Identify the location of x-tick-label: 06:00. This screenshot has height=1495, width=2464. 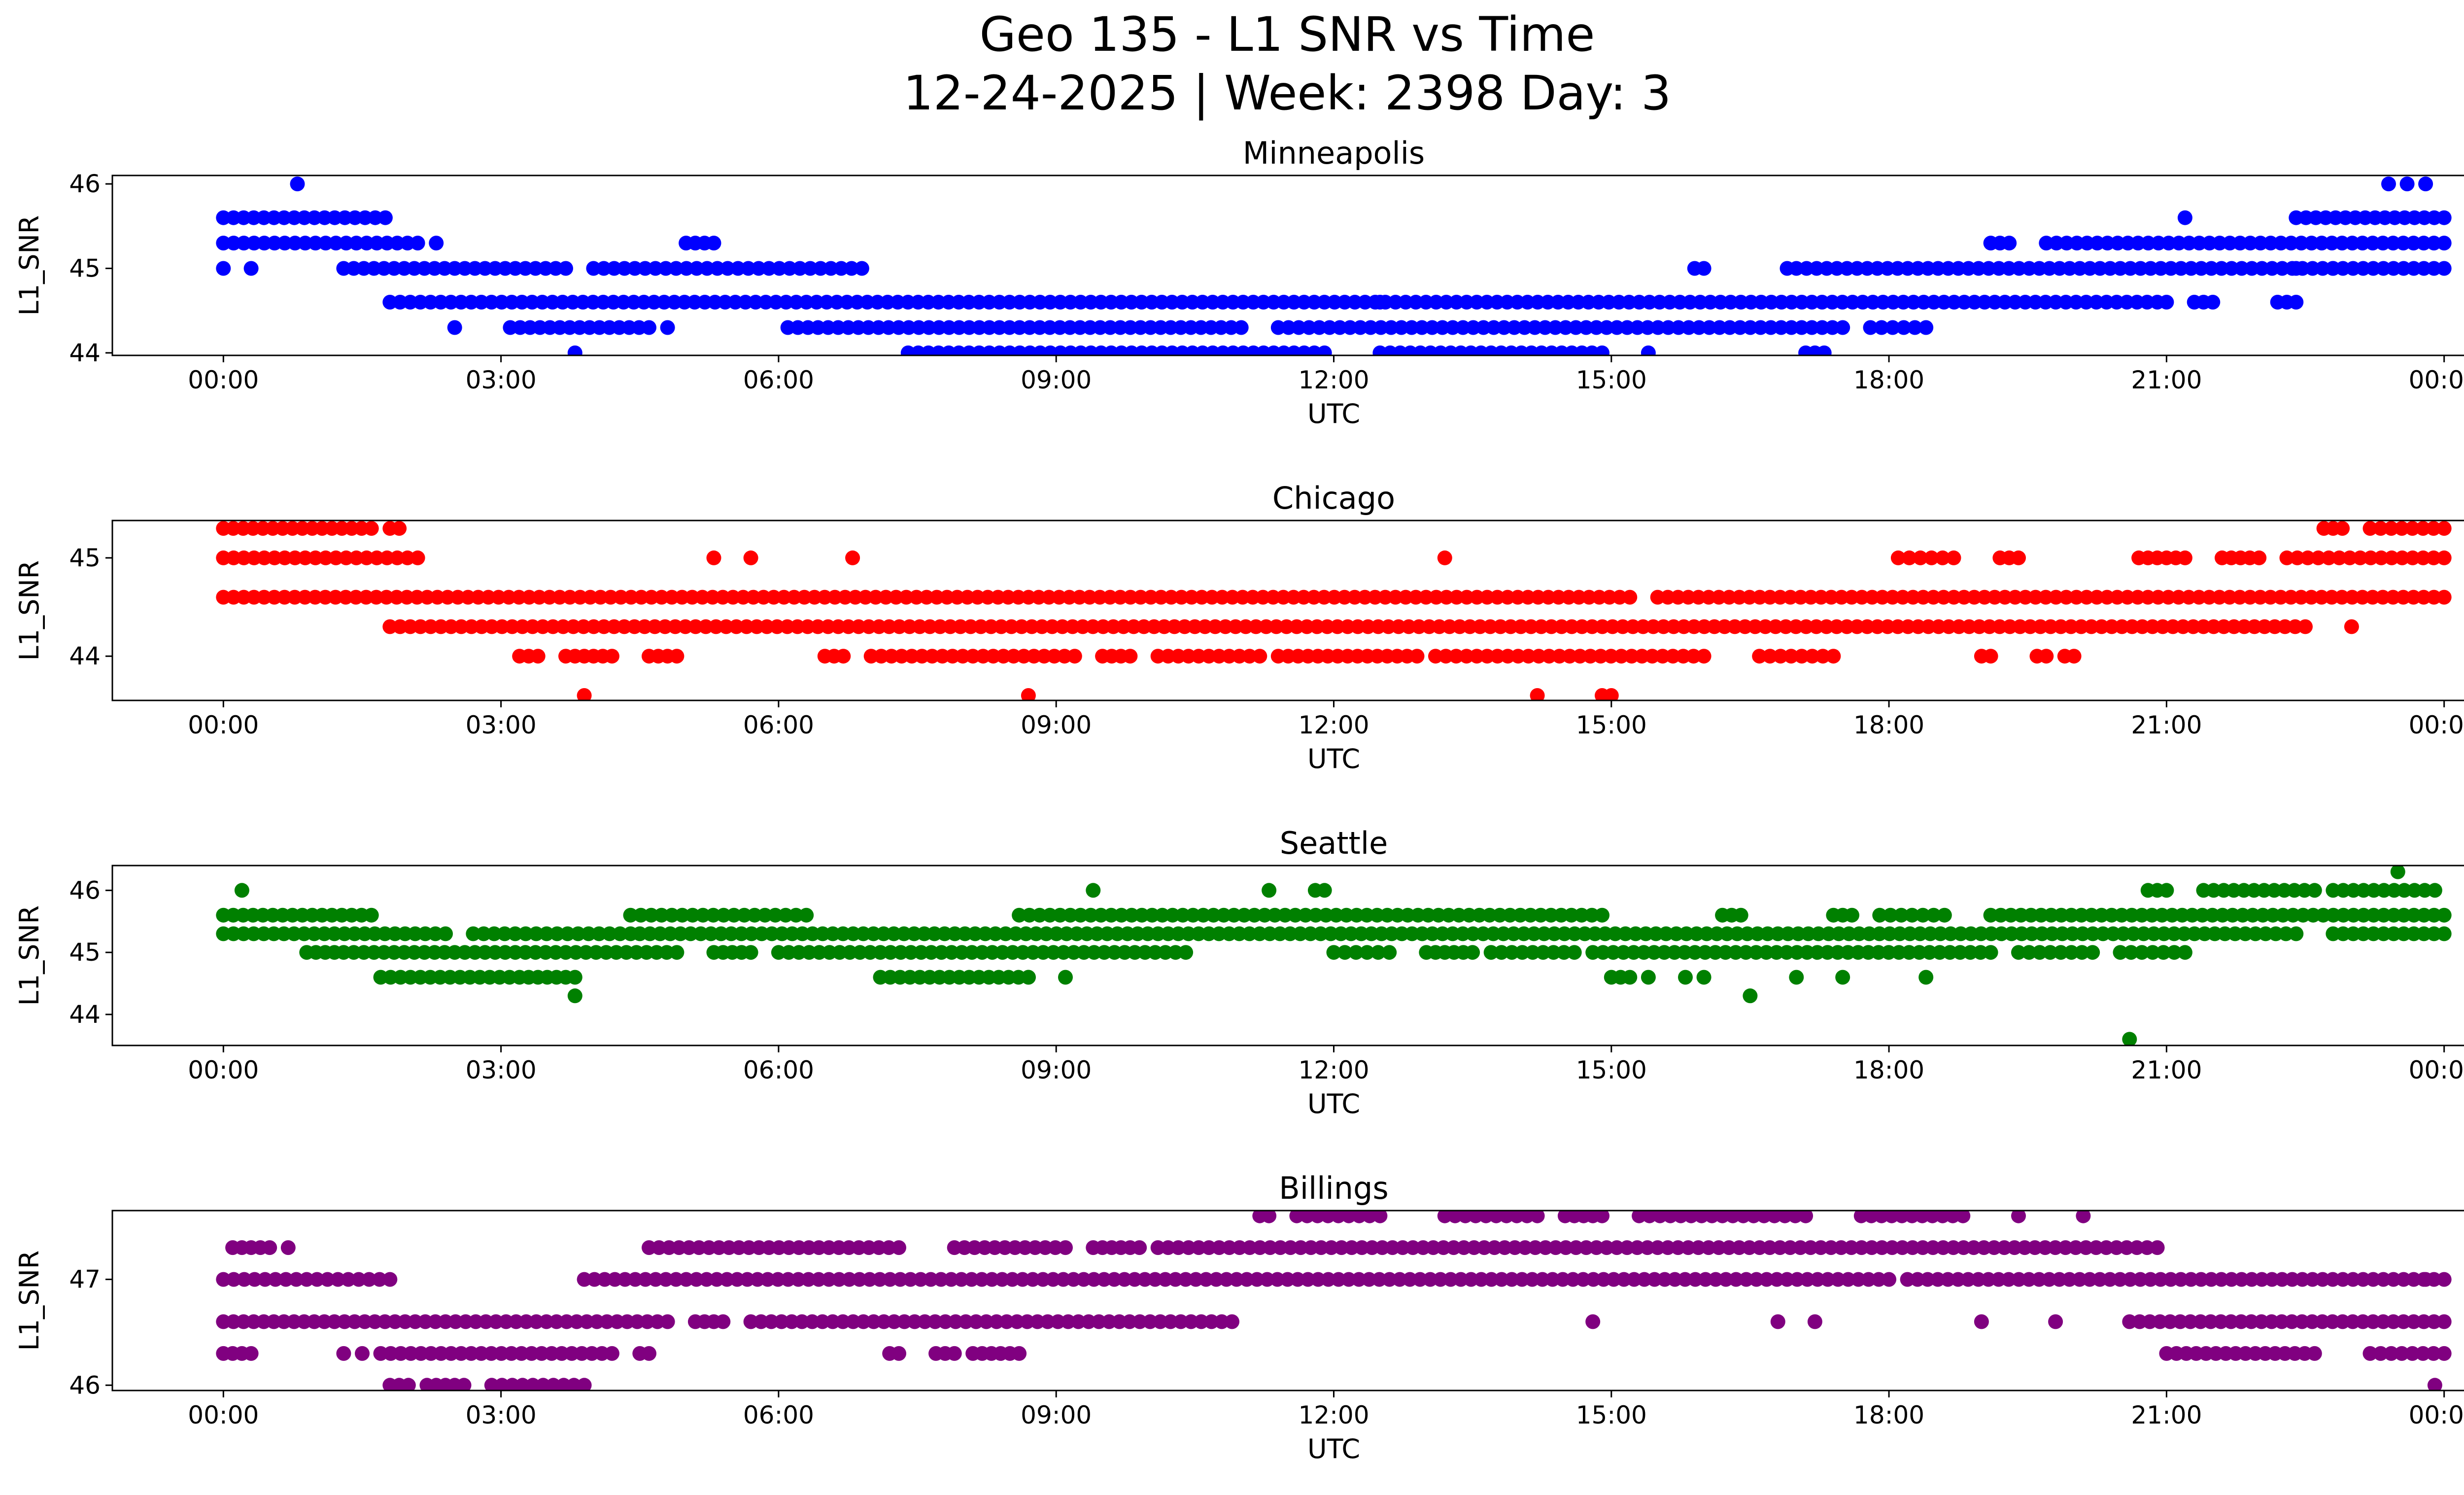
(778, 725).